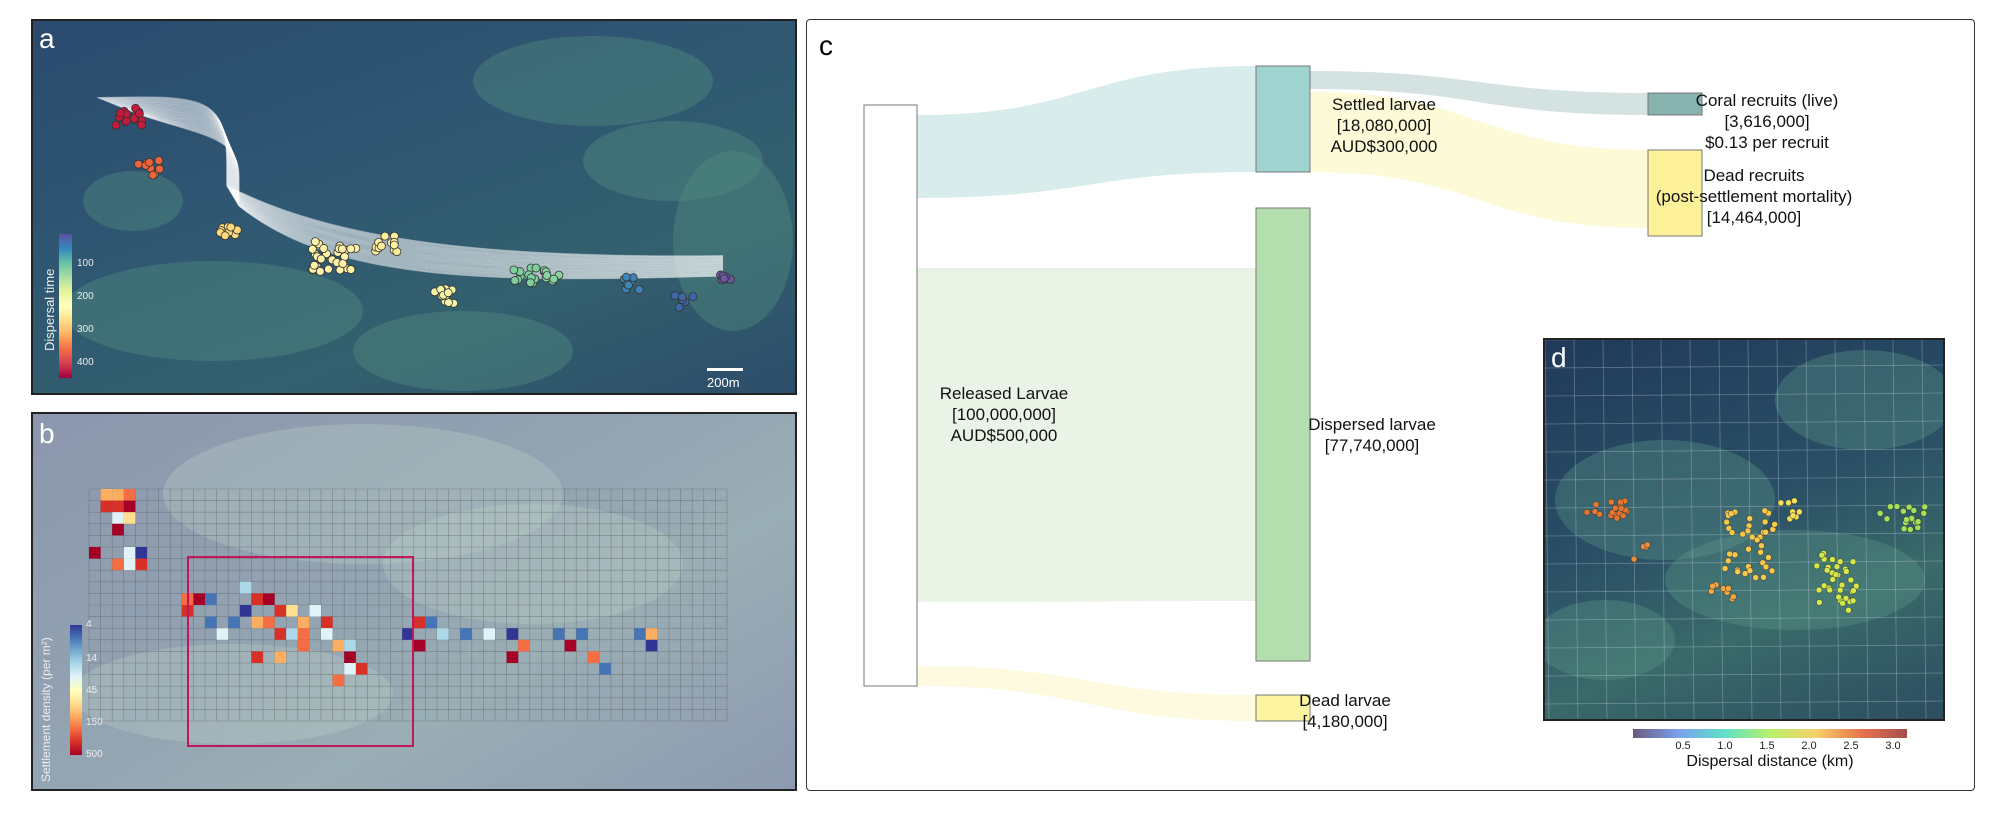  What do you see at coordinates (1770, 733) in the screenshot?
I see `dispersal-distance-colorbar` at bounding box center [1770, 733].